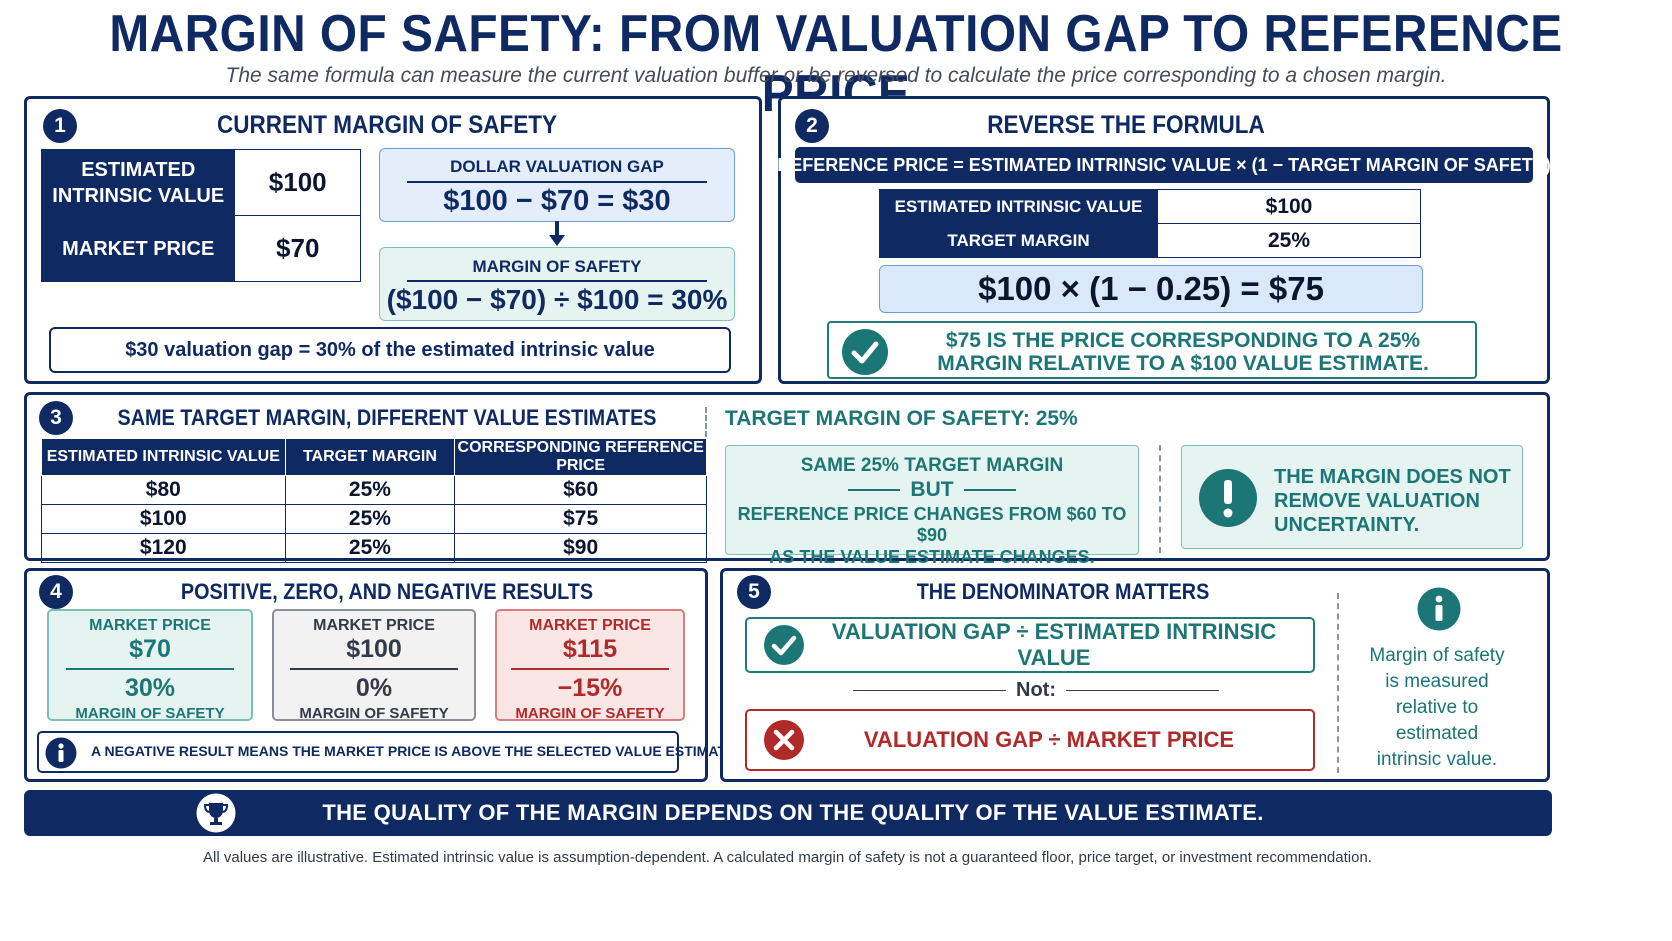  I want to click on note-line-1: SAME 25% TARGET MARGIN, so click(932, 465).